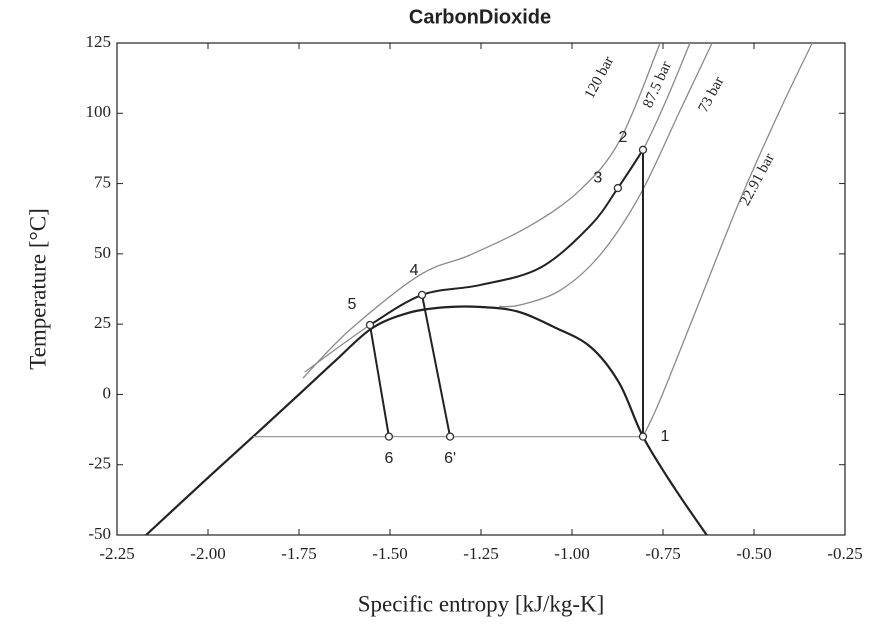 The height and width of the screenshot is (637, 878). Describe the element at coordinates (99, 111) in the screenshot. I see `y-tick-label: 100` at that location.